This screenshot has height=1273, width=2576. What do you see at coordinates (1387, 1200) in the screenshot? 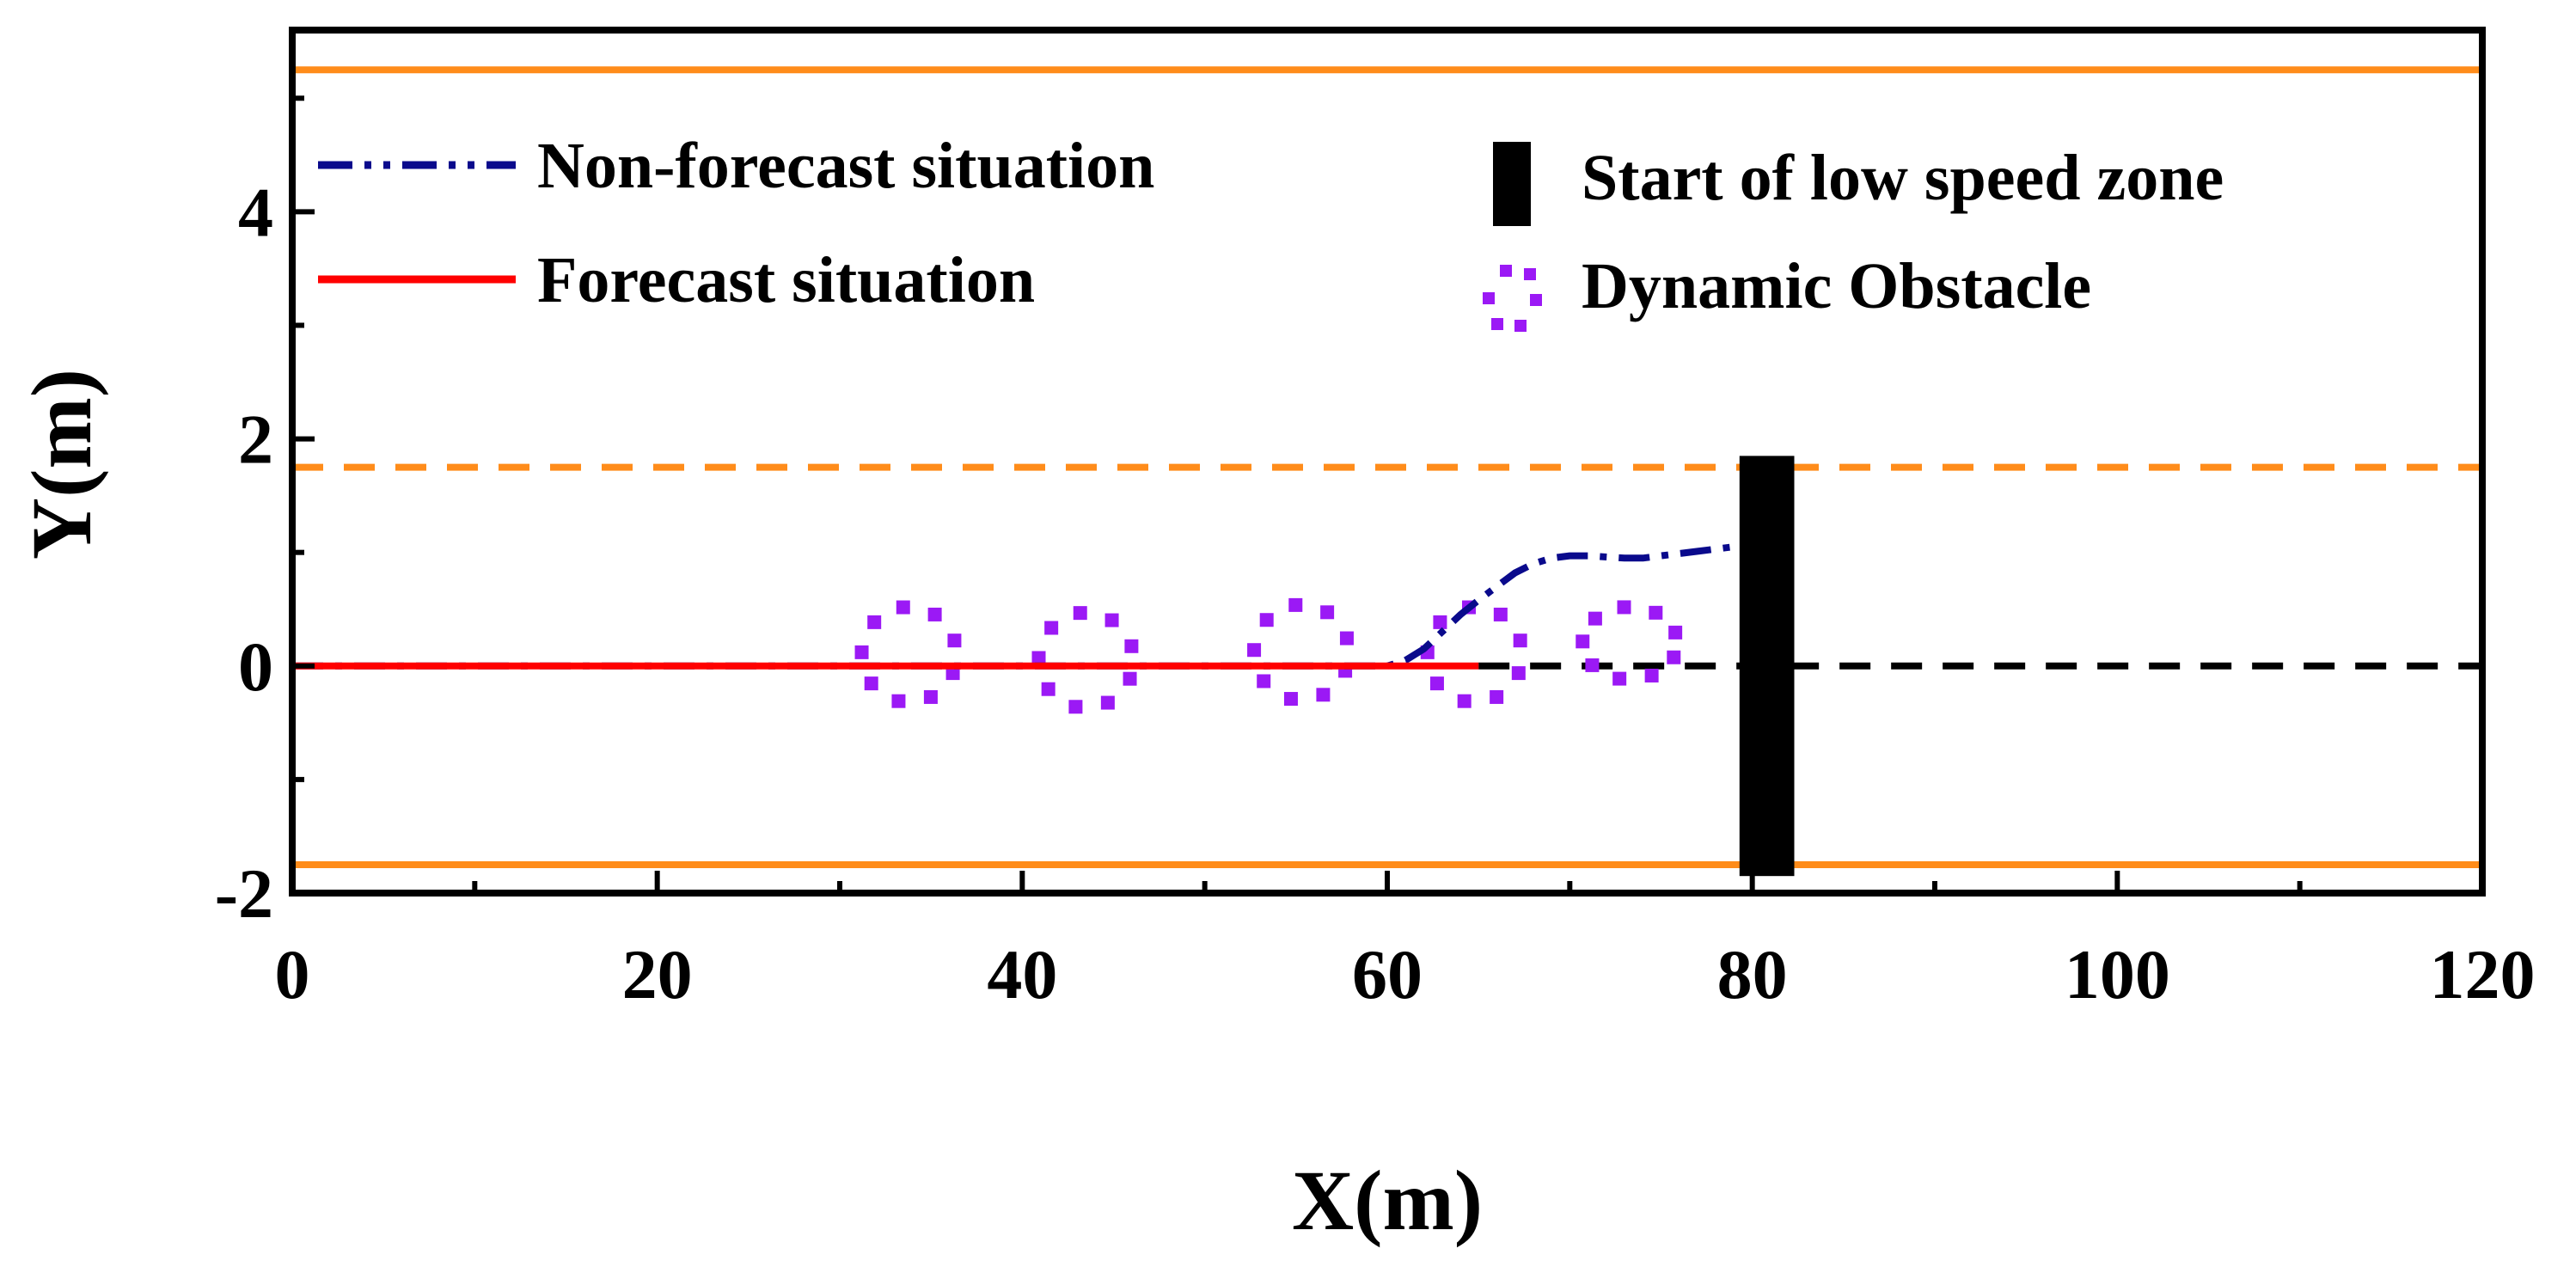
I see `x-axis-title: X(m)` at bounding box center [1387, 1200].